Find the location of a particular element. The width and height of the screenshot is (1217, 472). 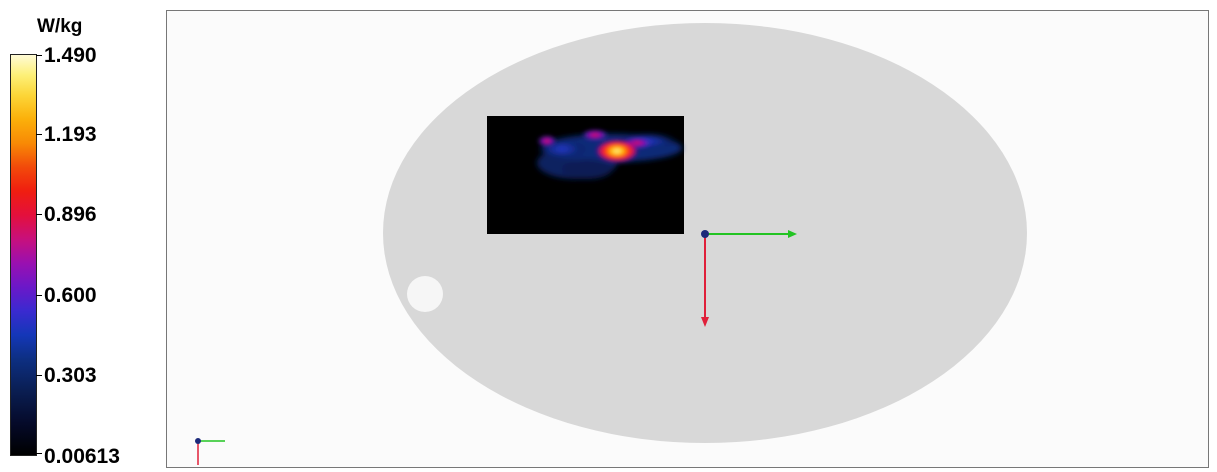

orientation-axes-icon is located at coordinates (210, 451).